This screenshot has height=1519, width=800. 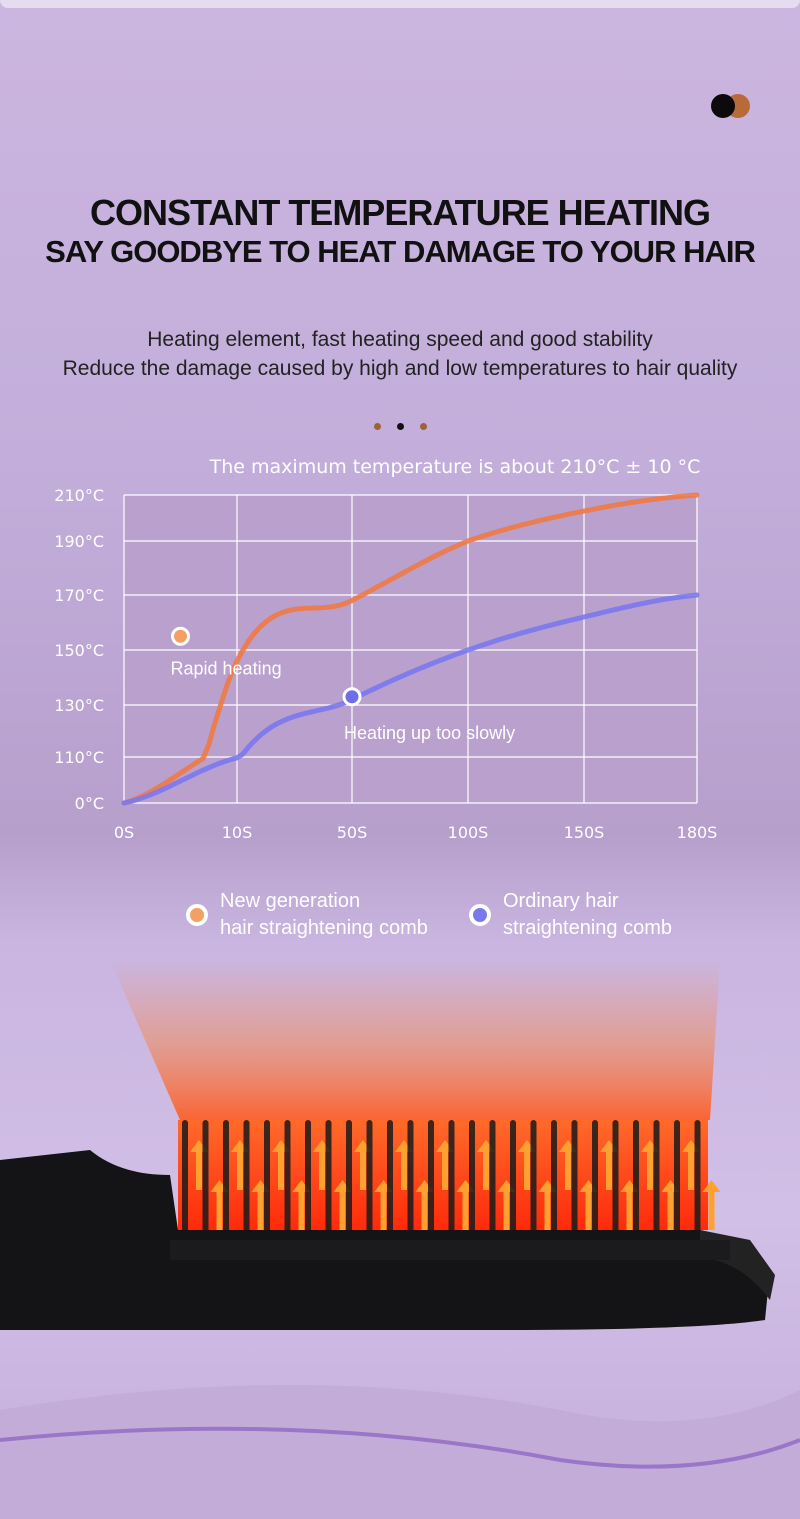 What do you see at coordinates (584, 832) in the screenshot?
I see `x-tick-label: 150S` at bounding box center [584, 832].